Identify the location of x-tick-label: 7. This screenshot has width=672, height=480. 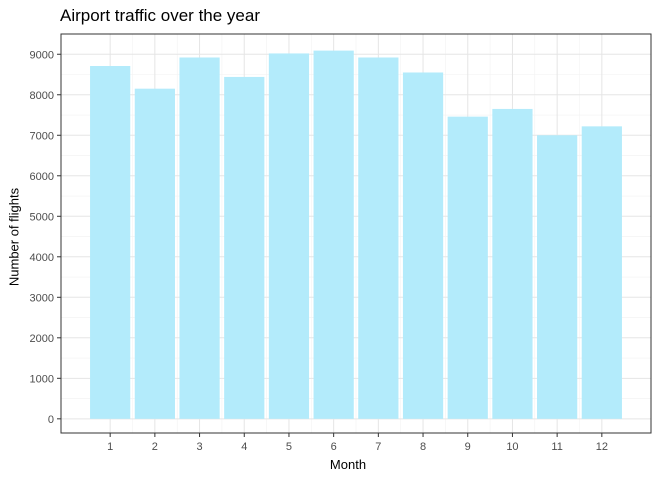
(378, 447).